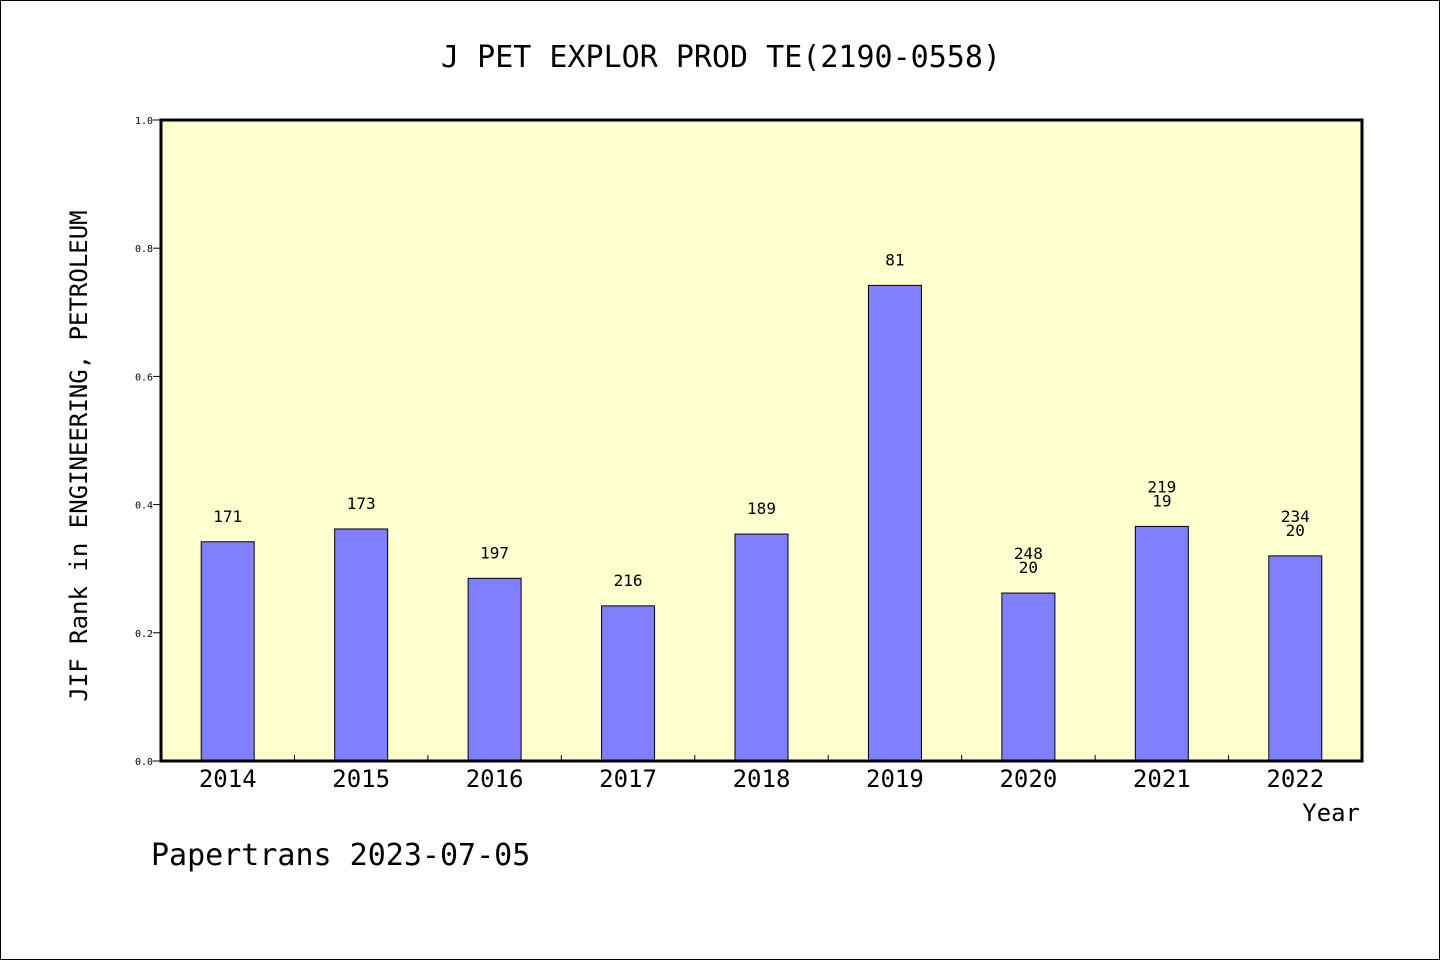 Image resolution: width=1440 pixels, height=964 pixels. Describe the element at coordinates (144, 506) in the screenshot. I see `y-tick-label: 0.4` at that location.